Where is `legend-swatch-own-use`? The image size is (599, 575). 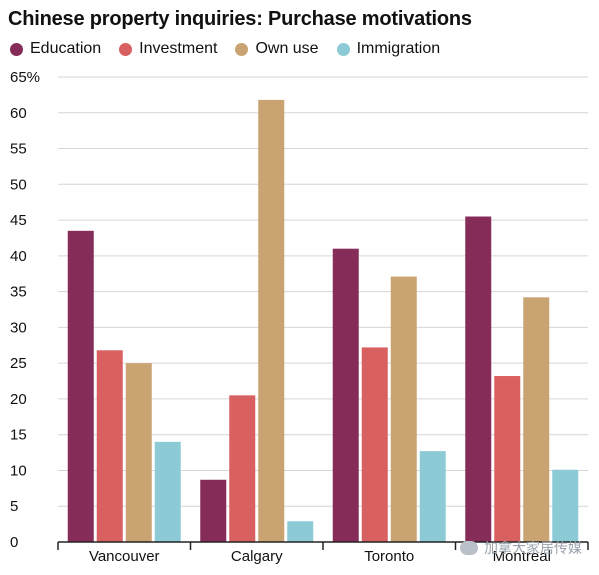
legend-swatch-own-use is located at coordinates (242, 49).